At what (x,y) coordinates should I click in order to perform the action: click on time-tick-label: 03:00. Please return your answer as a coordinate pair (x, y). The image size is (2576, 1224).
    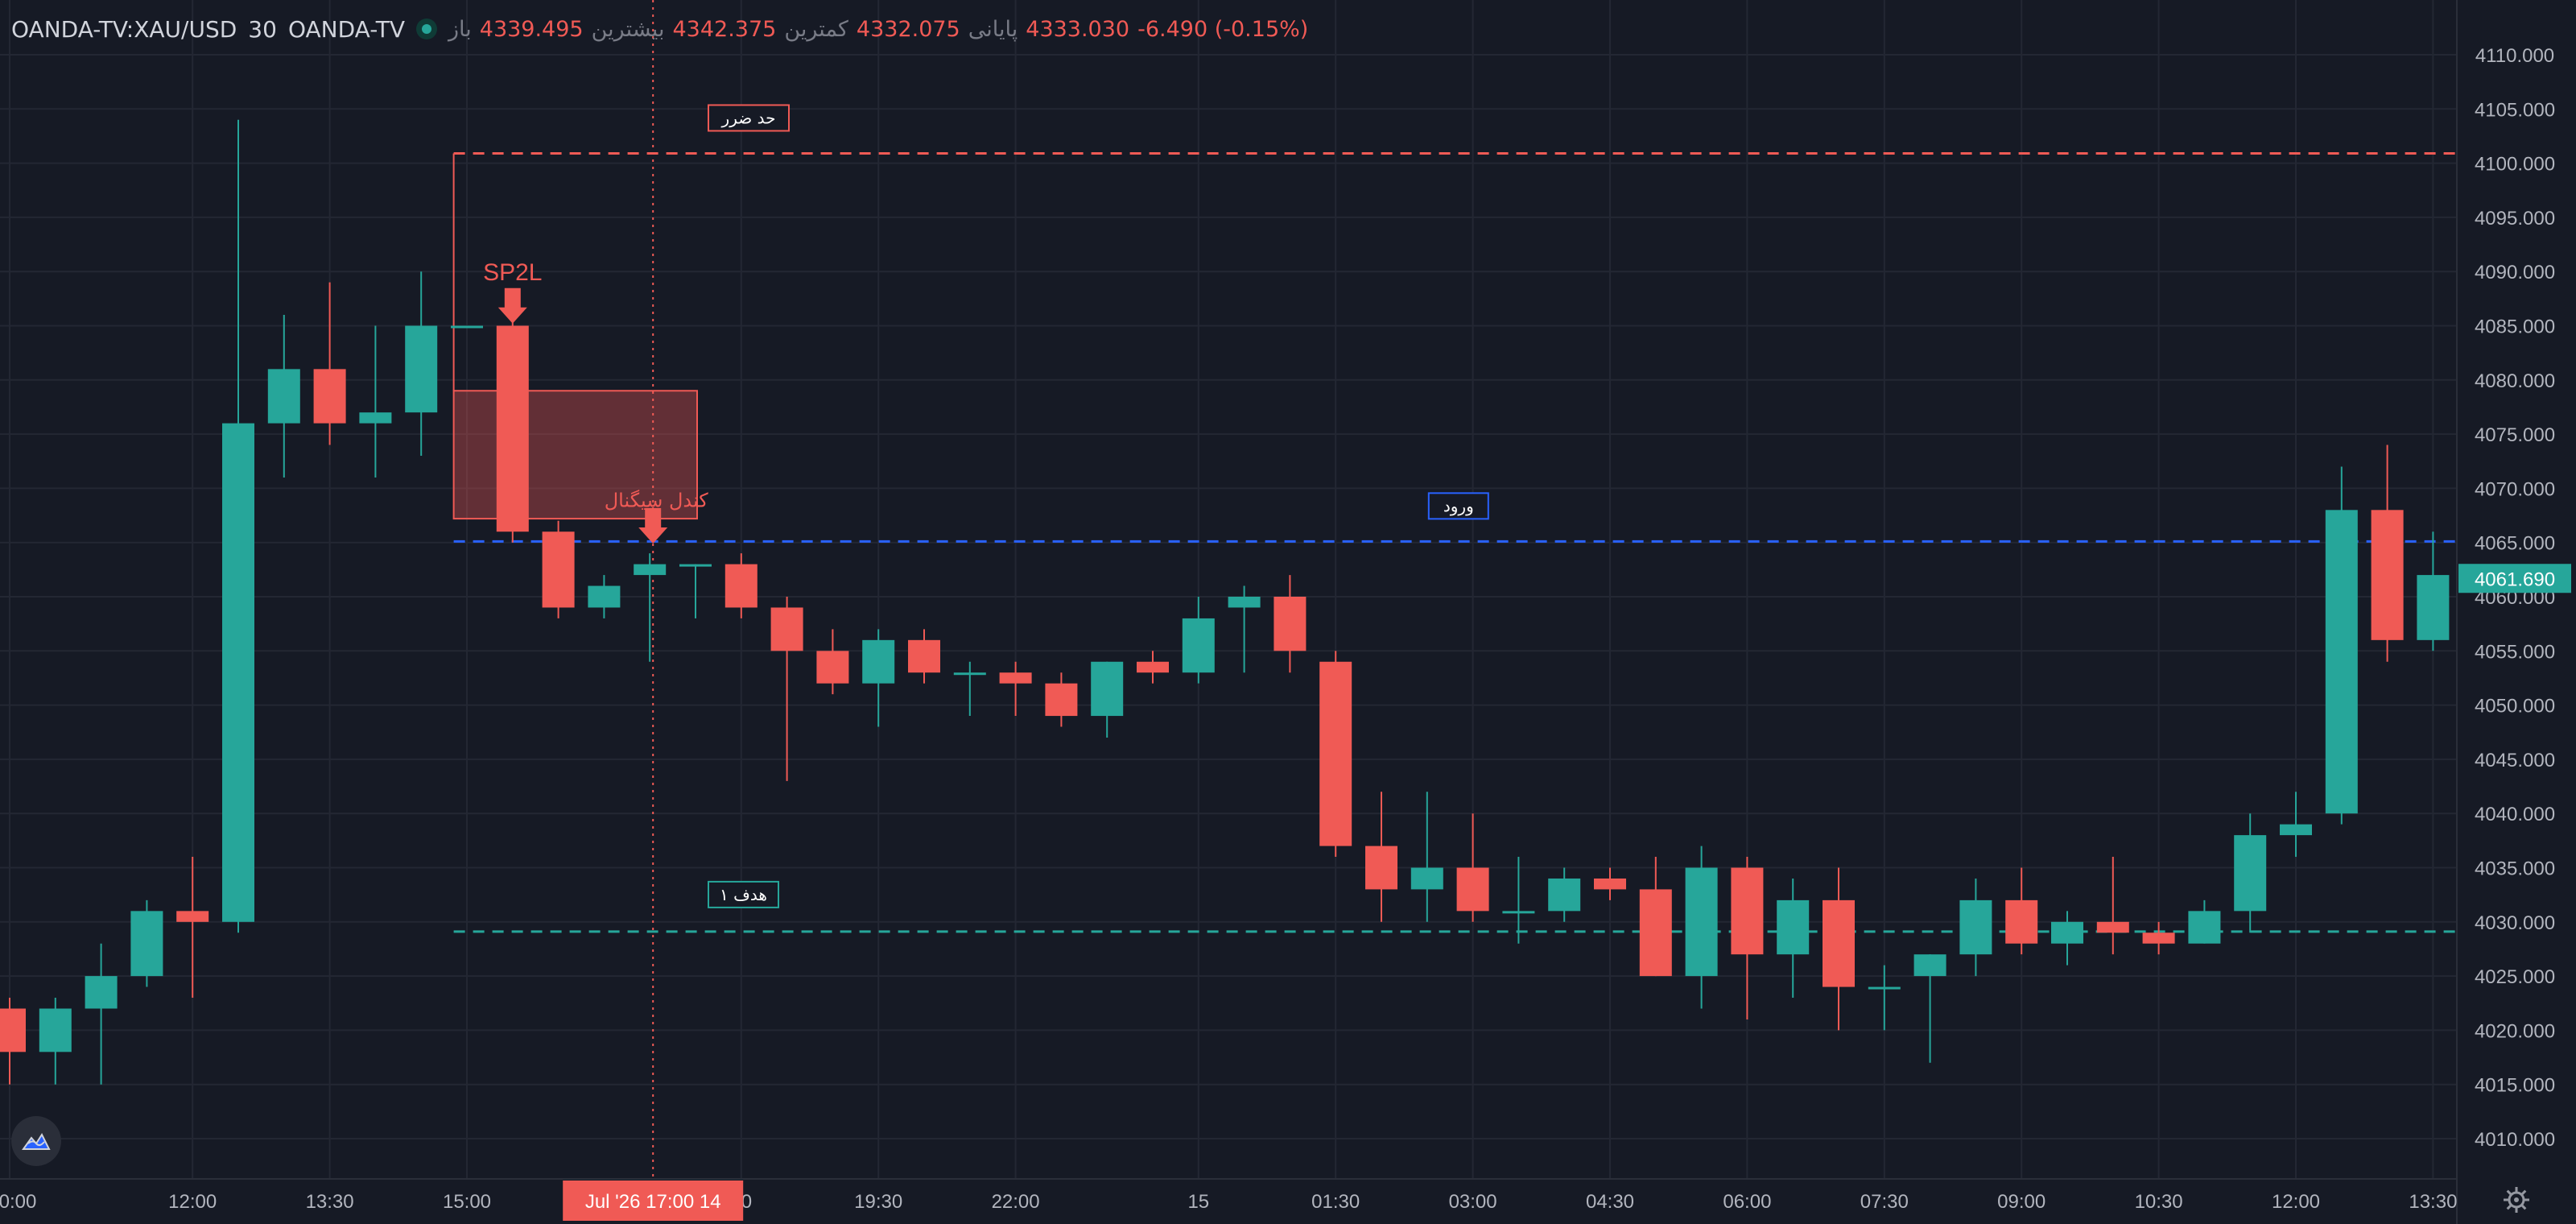
    Looking at the image, I should click on (1473, 1202).